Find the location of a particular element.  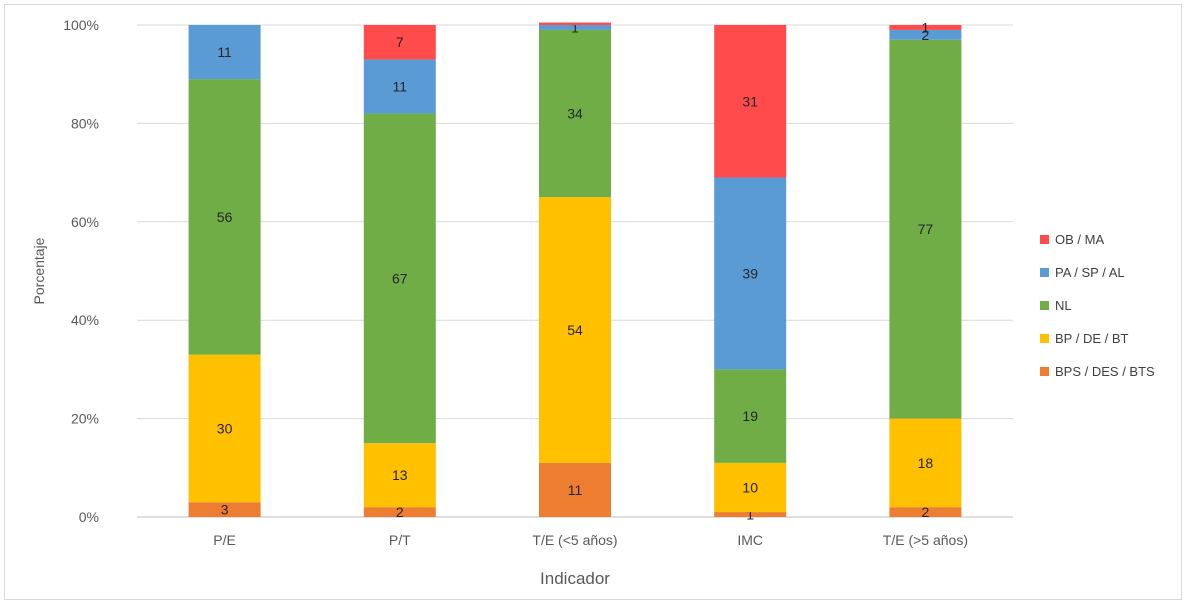

data-label: 67 is located at coordinates (400, 278).